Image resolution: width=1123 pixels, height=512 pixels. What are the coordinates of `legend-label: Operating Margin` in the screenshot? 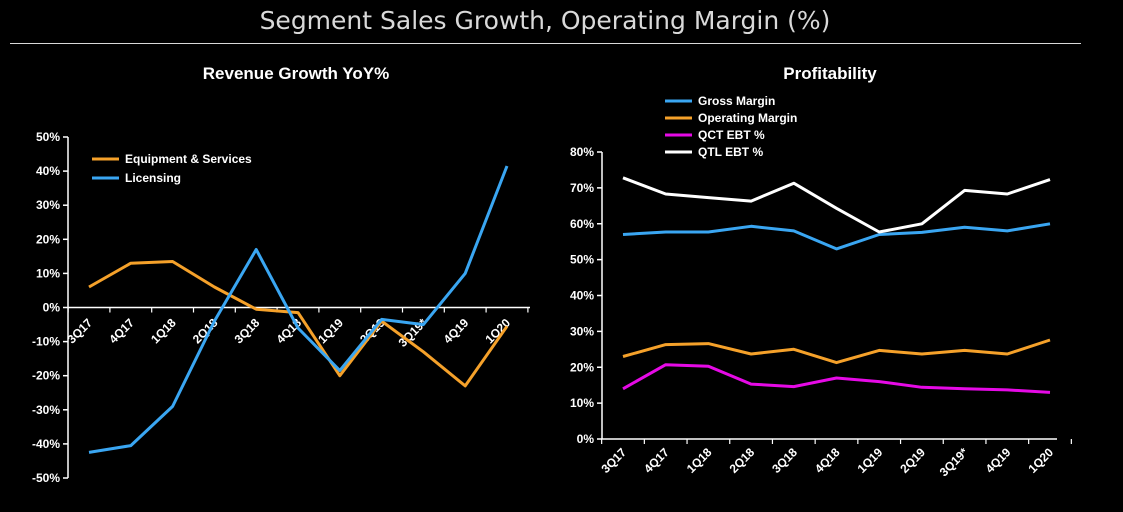 It's located at (747, 118).